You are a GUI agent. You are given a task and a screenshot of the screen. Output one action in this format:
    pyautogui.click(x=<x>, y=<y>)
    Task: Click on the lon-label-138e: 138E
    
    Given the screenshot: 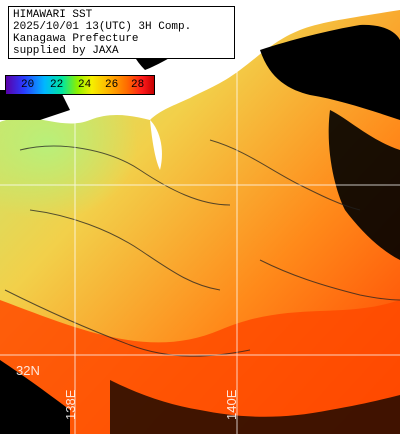 What is the action you would take?
    pyautogui.click(x=70, y=404)
    